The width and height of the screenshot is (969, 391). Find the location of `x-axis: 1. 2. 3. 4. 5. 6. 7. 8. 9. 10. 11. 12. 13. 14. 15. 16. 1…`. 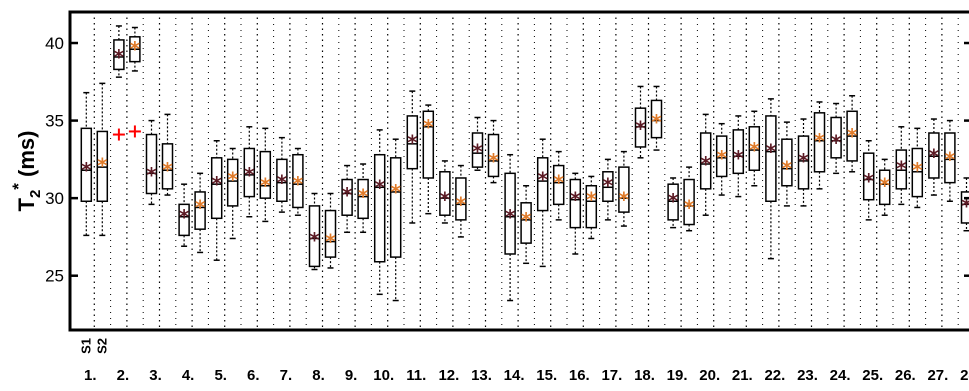

x-axis: 1. 2. 3. 4. 5. 6. 7. 8. 9. 10. 11. 12. 13. 14. 15. 16. 1… is located at coordinates (523, 361).